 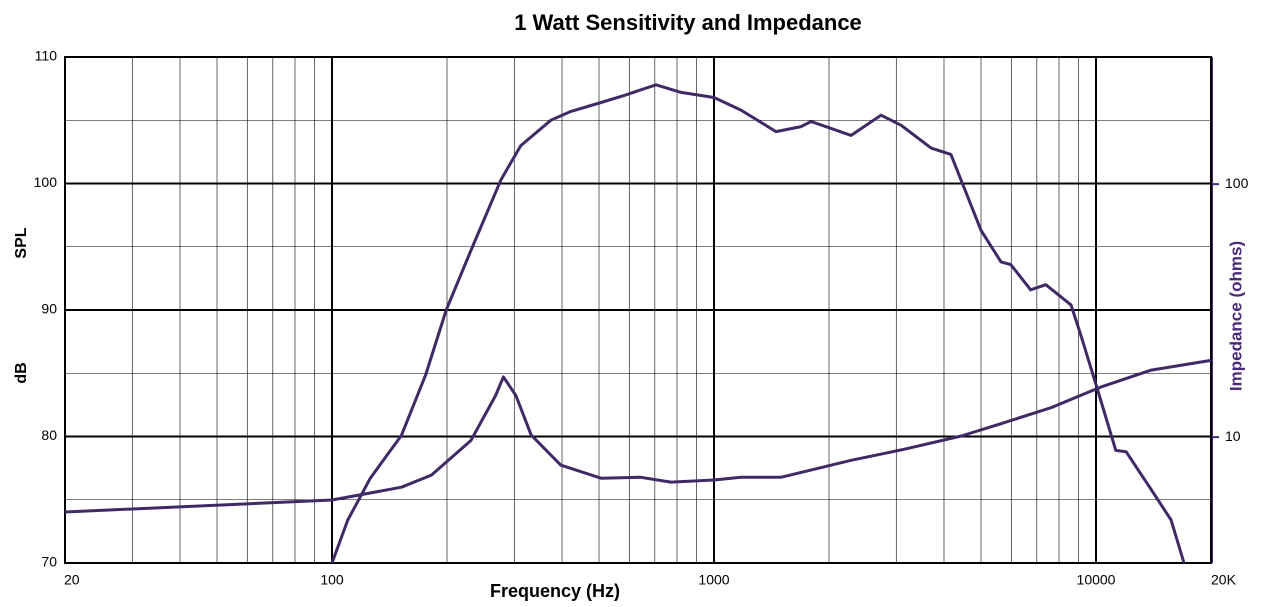 What do you see at coordinates (21, 242) in the screenshot?
I see `y-axis-label: SPL` at bounding box center [21, 242].